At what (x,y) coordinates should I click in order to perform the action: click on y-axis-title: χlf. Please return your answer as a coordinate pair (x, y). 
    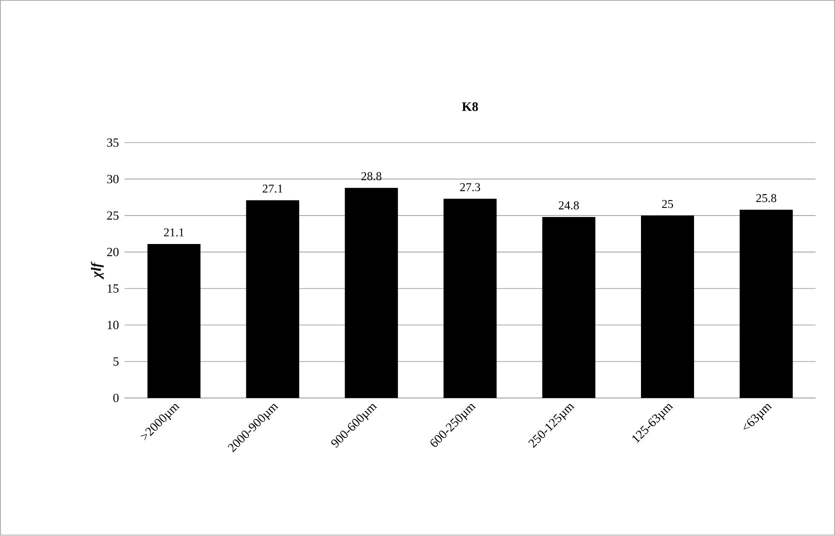
    Looking at the image, I should click on (97, 271).